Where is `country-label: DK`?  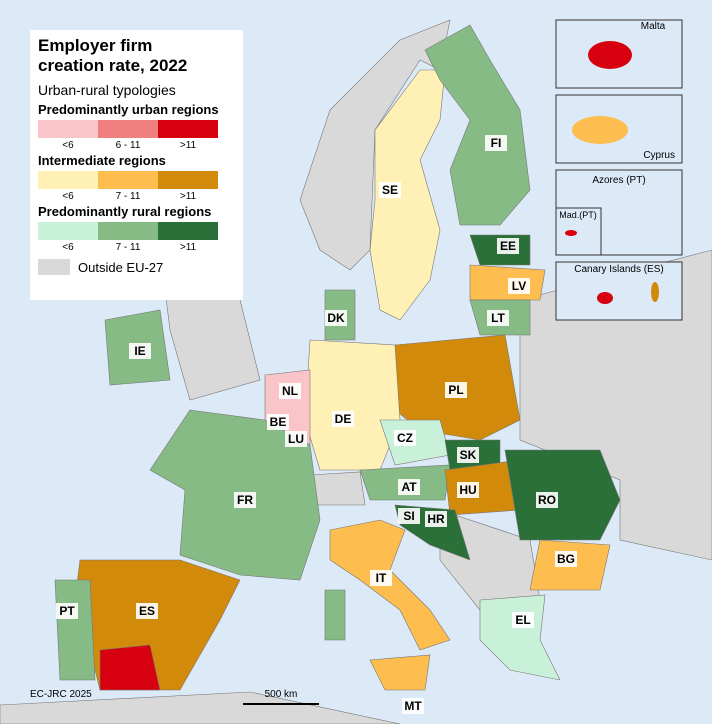 country-label: DK is located at coordinates (336, 318).